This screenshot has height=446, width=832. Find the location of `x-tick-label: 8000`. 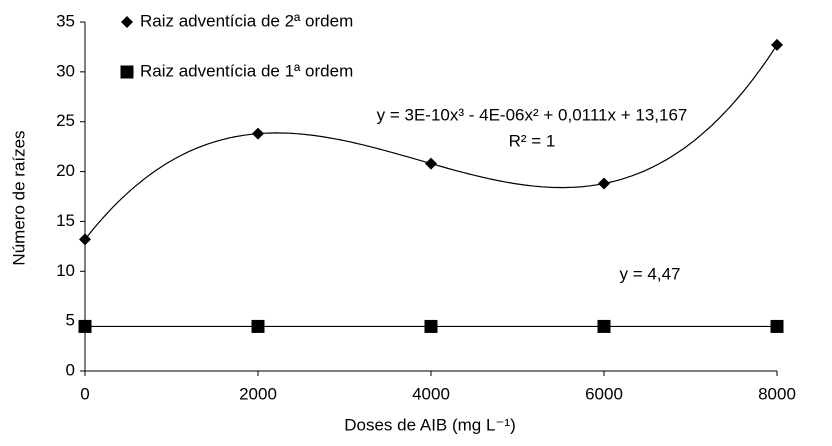

x-tick-label: 8000 is located at coordinates (777, 393).